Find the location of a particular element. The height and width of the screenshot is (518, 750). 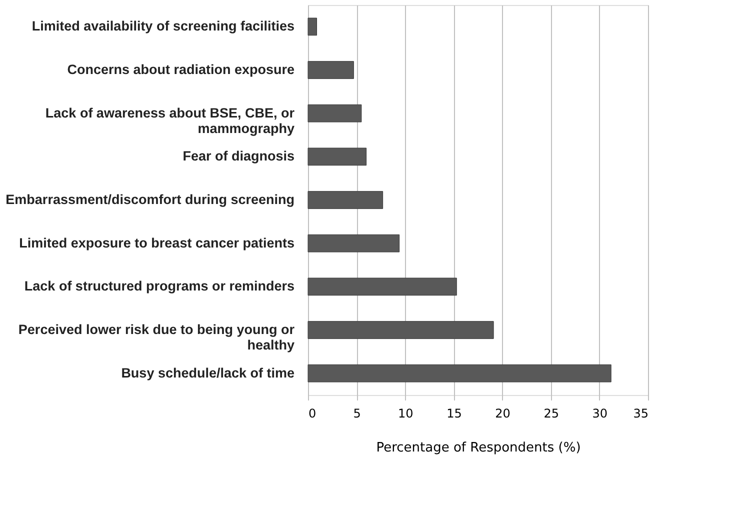

y-tick-label: Lack of structured programs or reminders is located at coordinates (159, 286).